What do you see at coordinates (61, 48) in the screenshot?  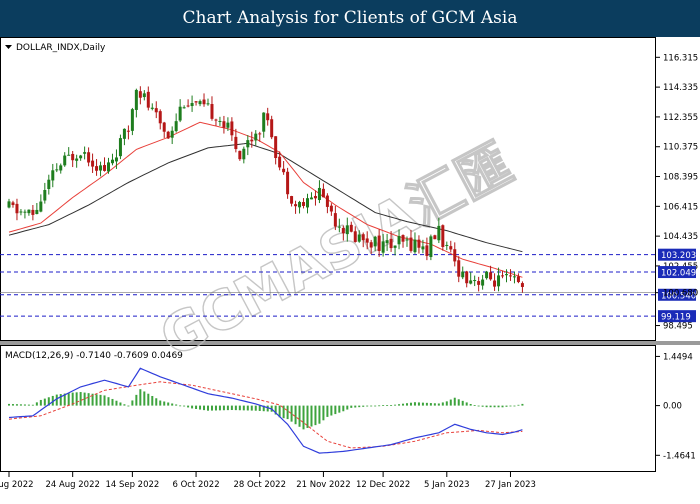 I see `symbol-label: DOLLAR_INDX,Daily` at bounding box center [61, 48].